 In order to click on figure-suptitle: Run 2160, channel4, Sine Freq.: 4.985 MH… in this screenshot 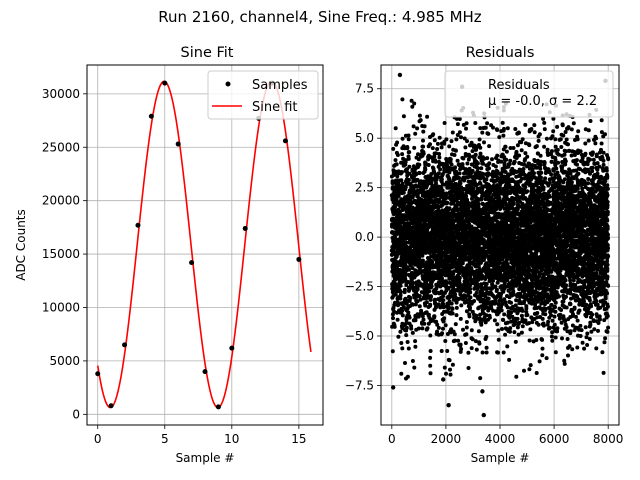, I will do `click(320, 17)`.